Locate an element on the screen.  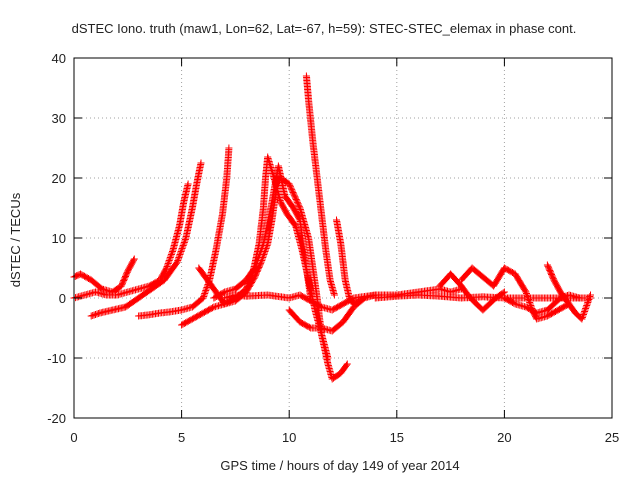
x-tick-label: 15 is located at coordinates (397, 437).